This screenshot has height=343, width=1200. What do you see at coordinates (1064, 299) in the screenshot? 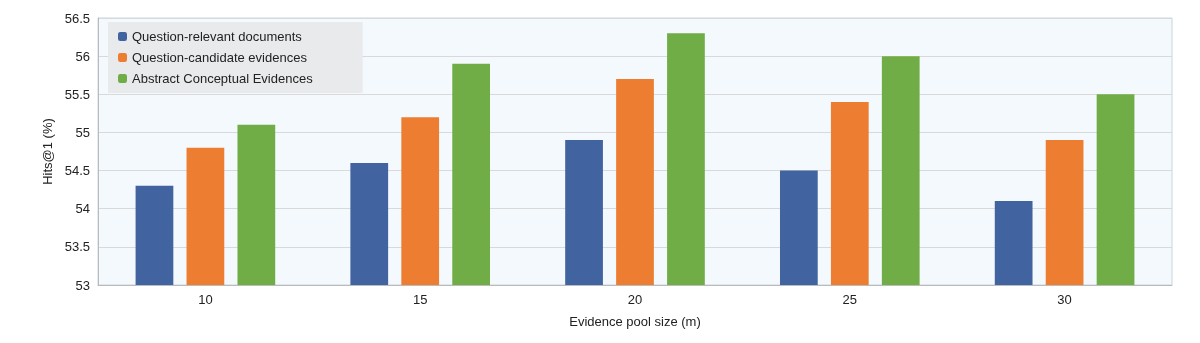
I see `x-tick-label: 30` at bounding box center [1064, 299].